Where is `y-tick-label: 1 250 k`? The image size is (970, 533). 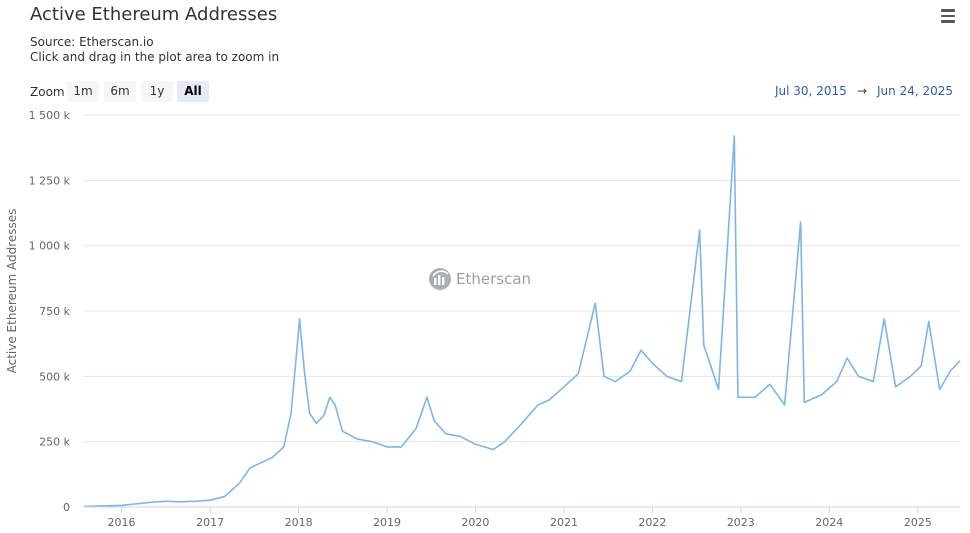 y-tick-label: 1 250 k is located at coordinates (50, 180).